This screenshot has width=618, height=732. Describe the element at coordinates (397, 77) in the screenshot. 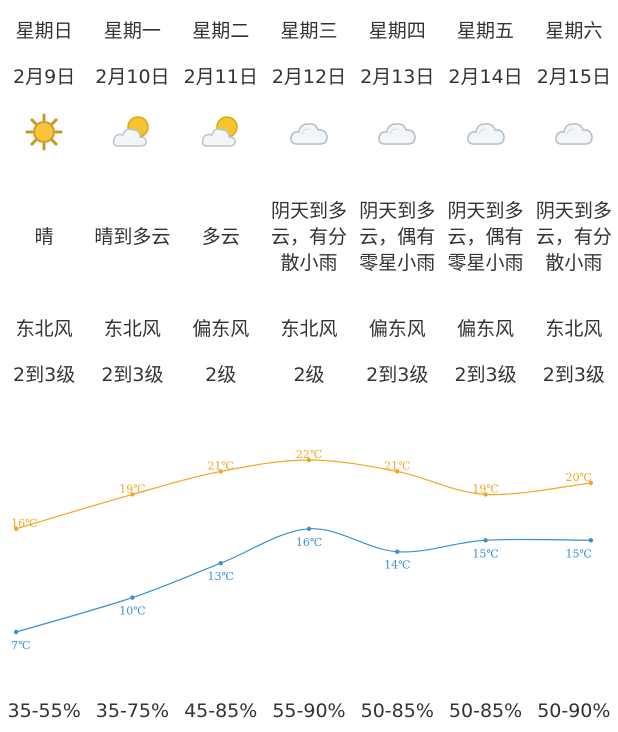

I see `date-cell: 2月13日` at that location.